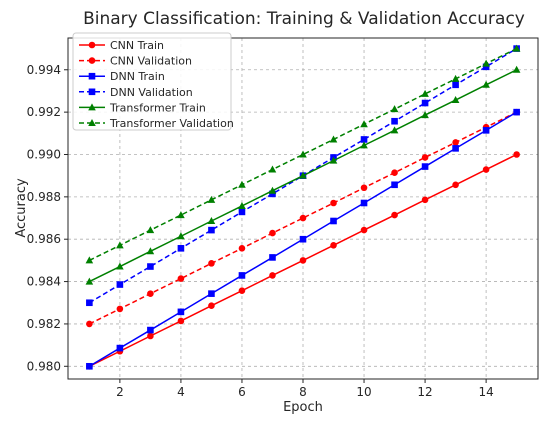  What do you see at coordinates (120, 392) in the screenshot?
I see `x-tick-label: 2` at bounding box center [120, 392].